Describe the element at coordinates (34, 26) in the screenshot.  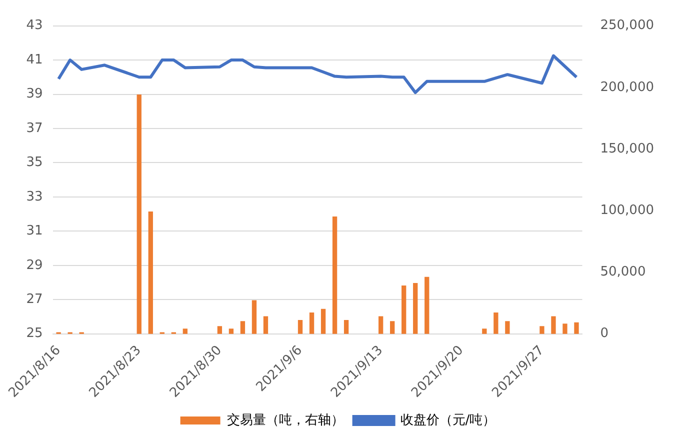
I see `y-tick-label: 43` at that location.